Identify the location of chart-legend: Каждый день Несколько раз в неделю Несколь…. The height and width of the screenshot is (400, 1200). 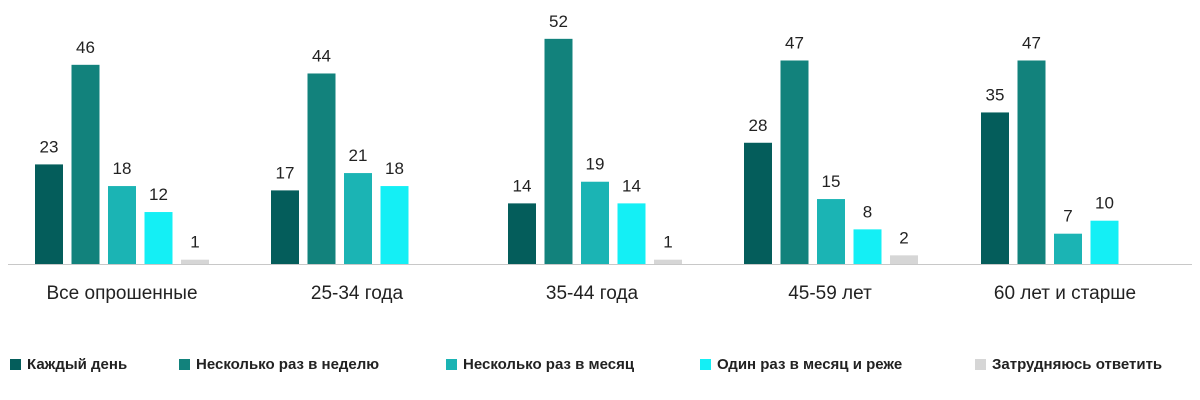
(600, 368).